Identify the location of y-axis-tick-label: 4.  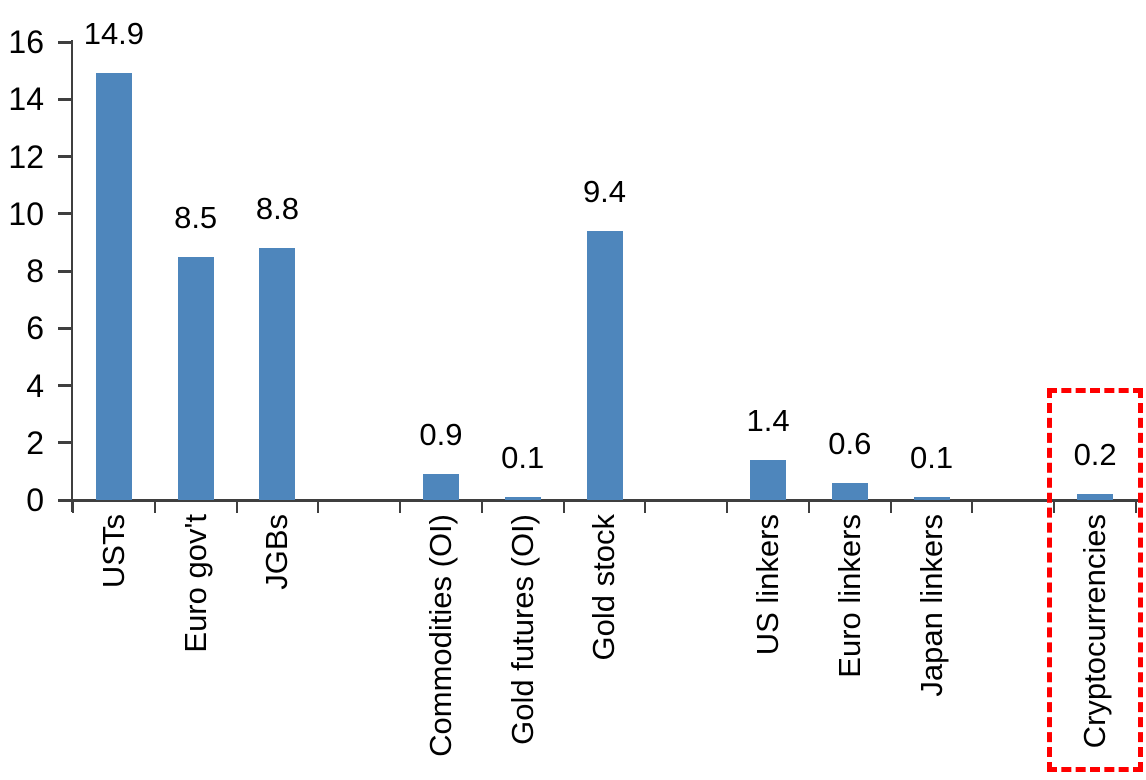
(35, 385).